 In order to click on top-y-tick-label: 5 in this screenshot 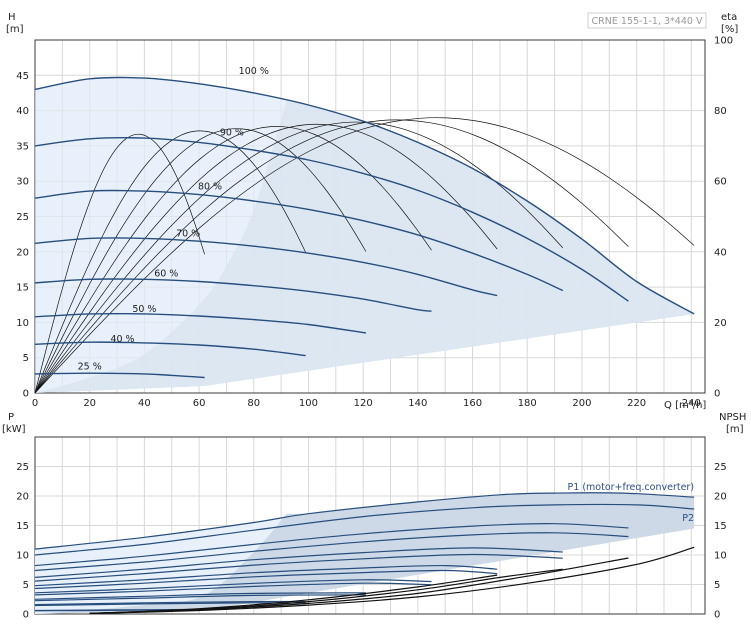, I will do `click(26, 358)`.